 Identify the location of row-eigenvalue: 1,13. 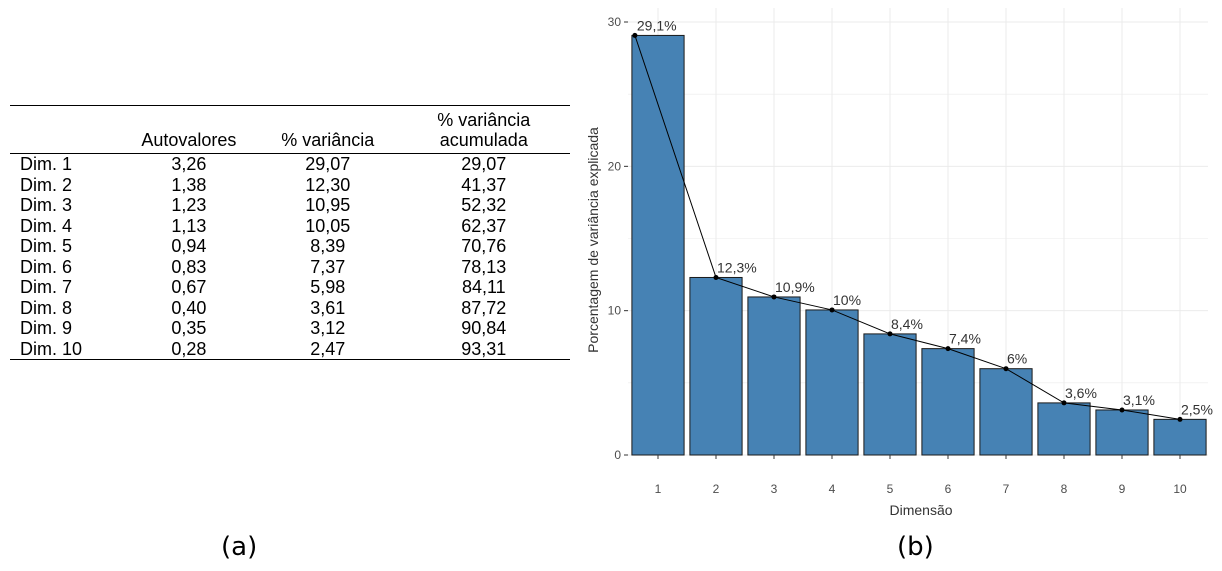
(189, 225).